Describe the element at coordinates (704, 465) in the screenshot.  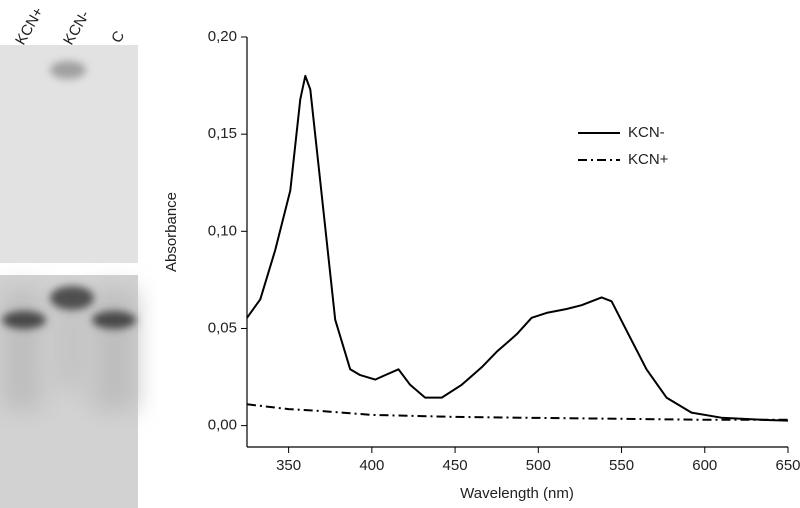
I see `x-tick-label: 600` at that location.